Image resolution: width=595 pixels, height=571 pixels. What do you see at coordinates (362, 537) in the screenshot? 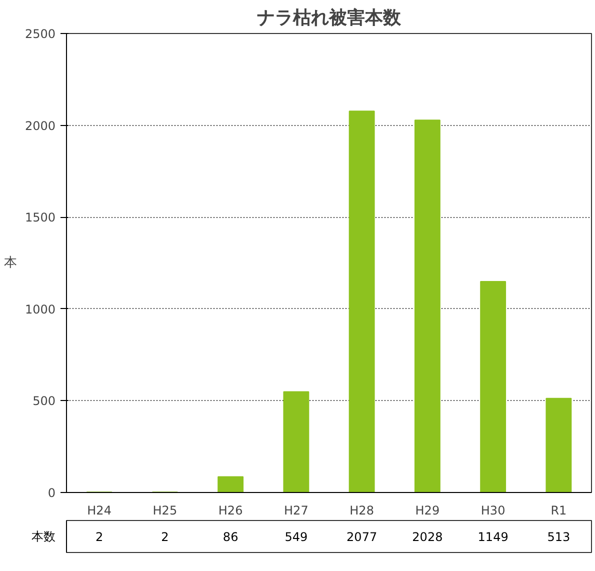
I see `data-label: 2077` at bounding box center [362, 537].